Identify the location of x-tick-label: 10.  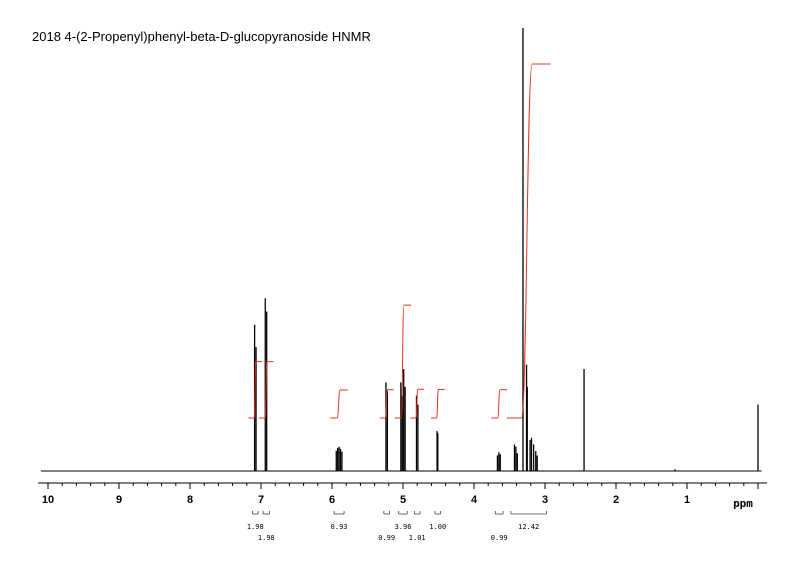
(48, 500).